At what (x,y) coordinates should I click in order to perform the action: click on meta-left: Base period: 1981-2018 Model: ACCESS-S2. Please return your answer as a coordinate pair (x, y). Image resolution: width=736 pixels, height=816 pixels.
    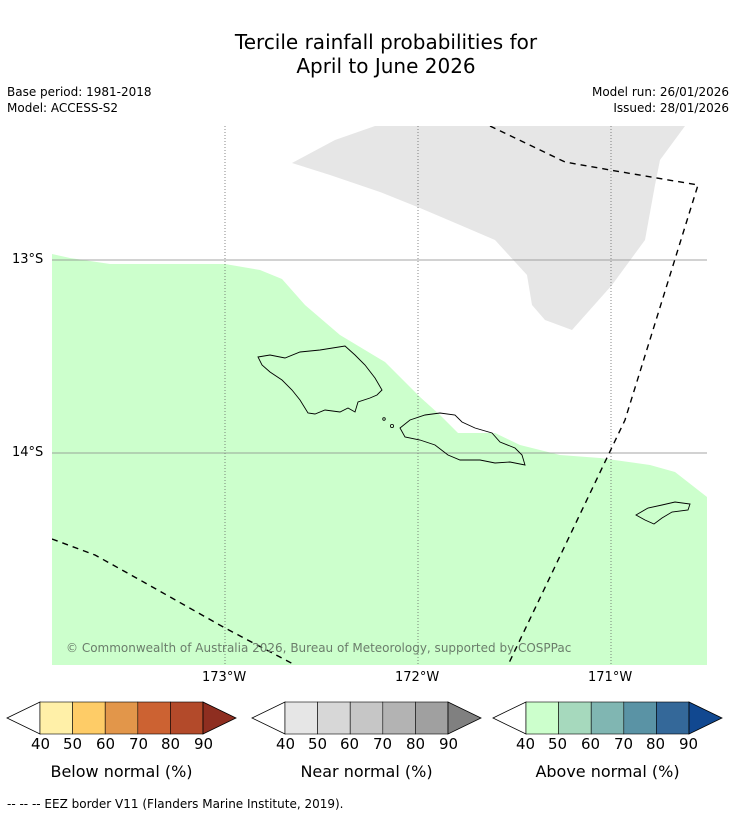
    Looking at the image, I should click on (79, 100).